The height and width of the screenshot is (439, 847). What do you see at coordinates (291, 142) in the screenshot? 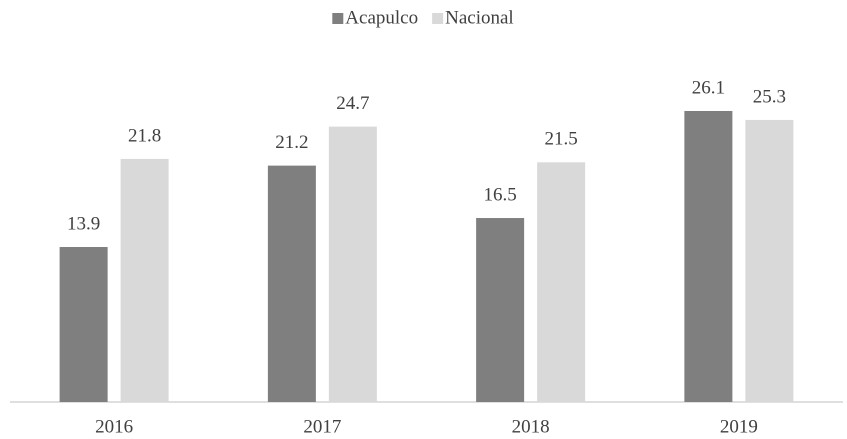
I see `data-label: 21.2` at bounding box center [291, 142].